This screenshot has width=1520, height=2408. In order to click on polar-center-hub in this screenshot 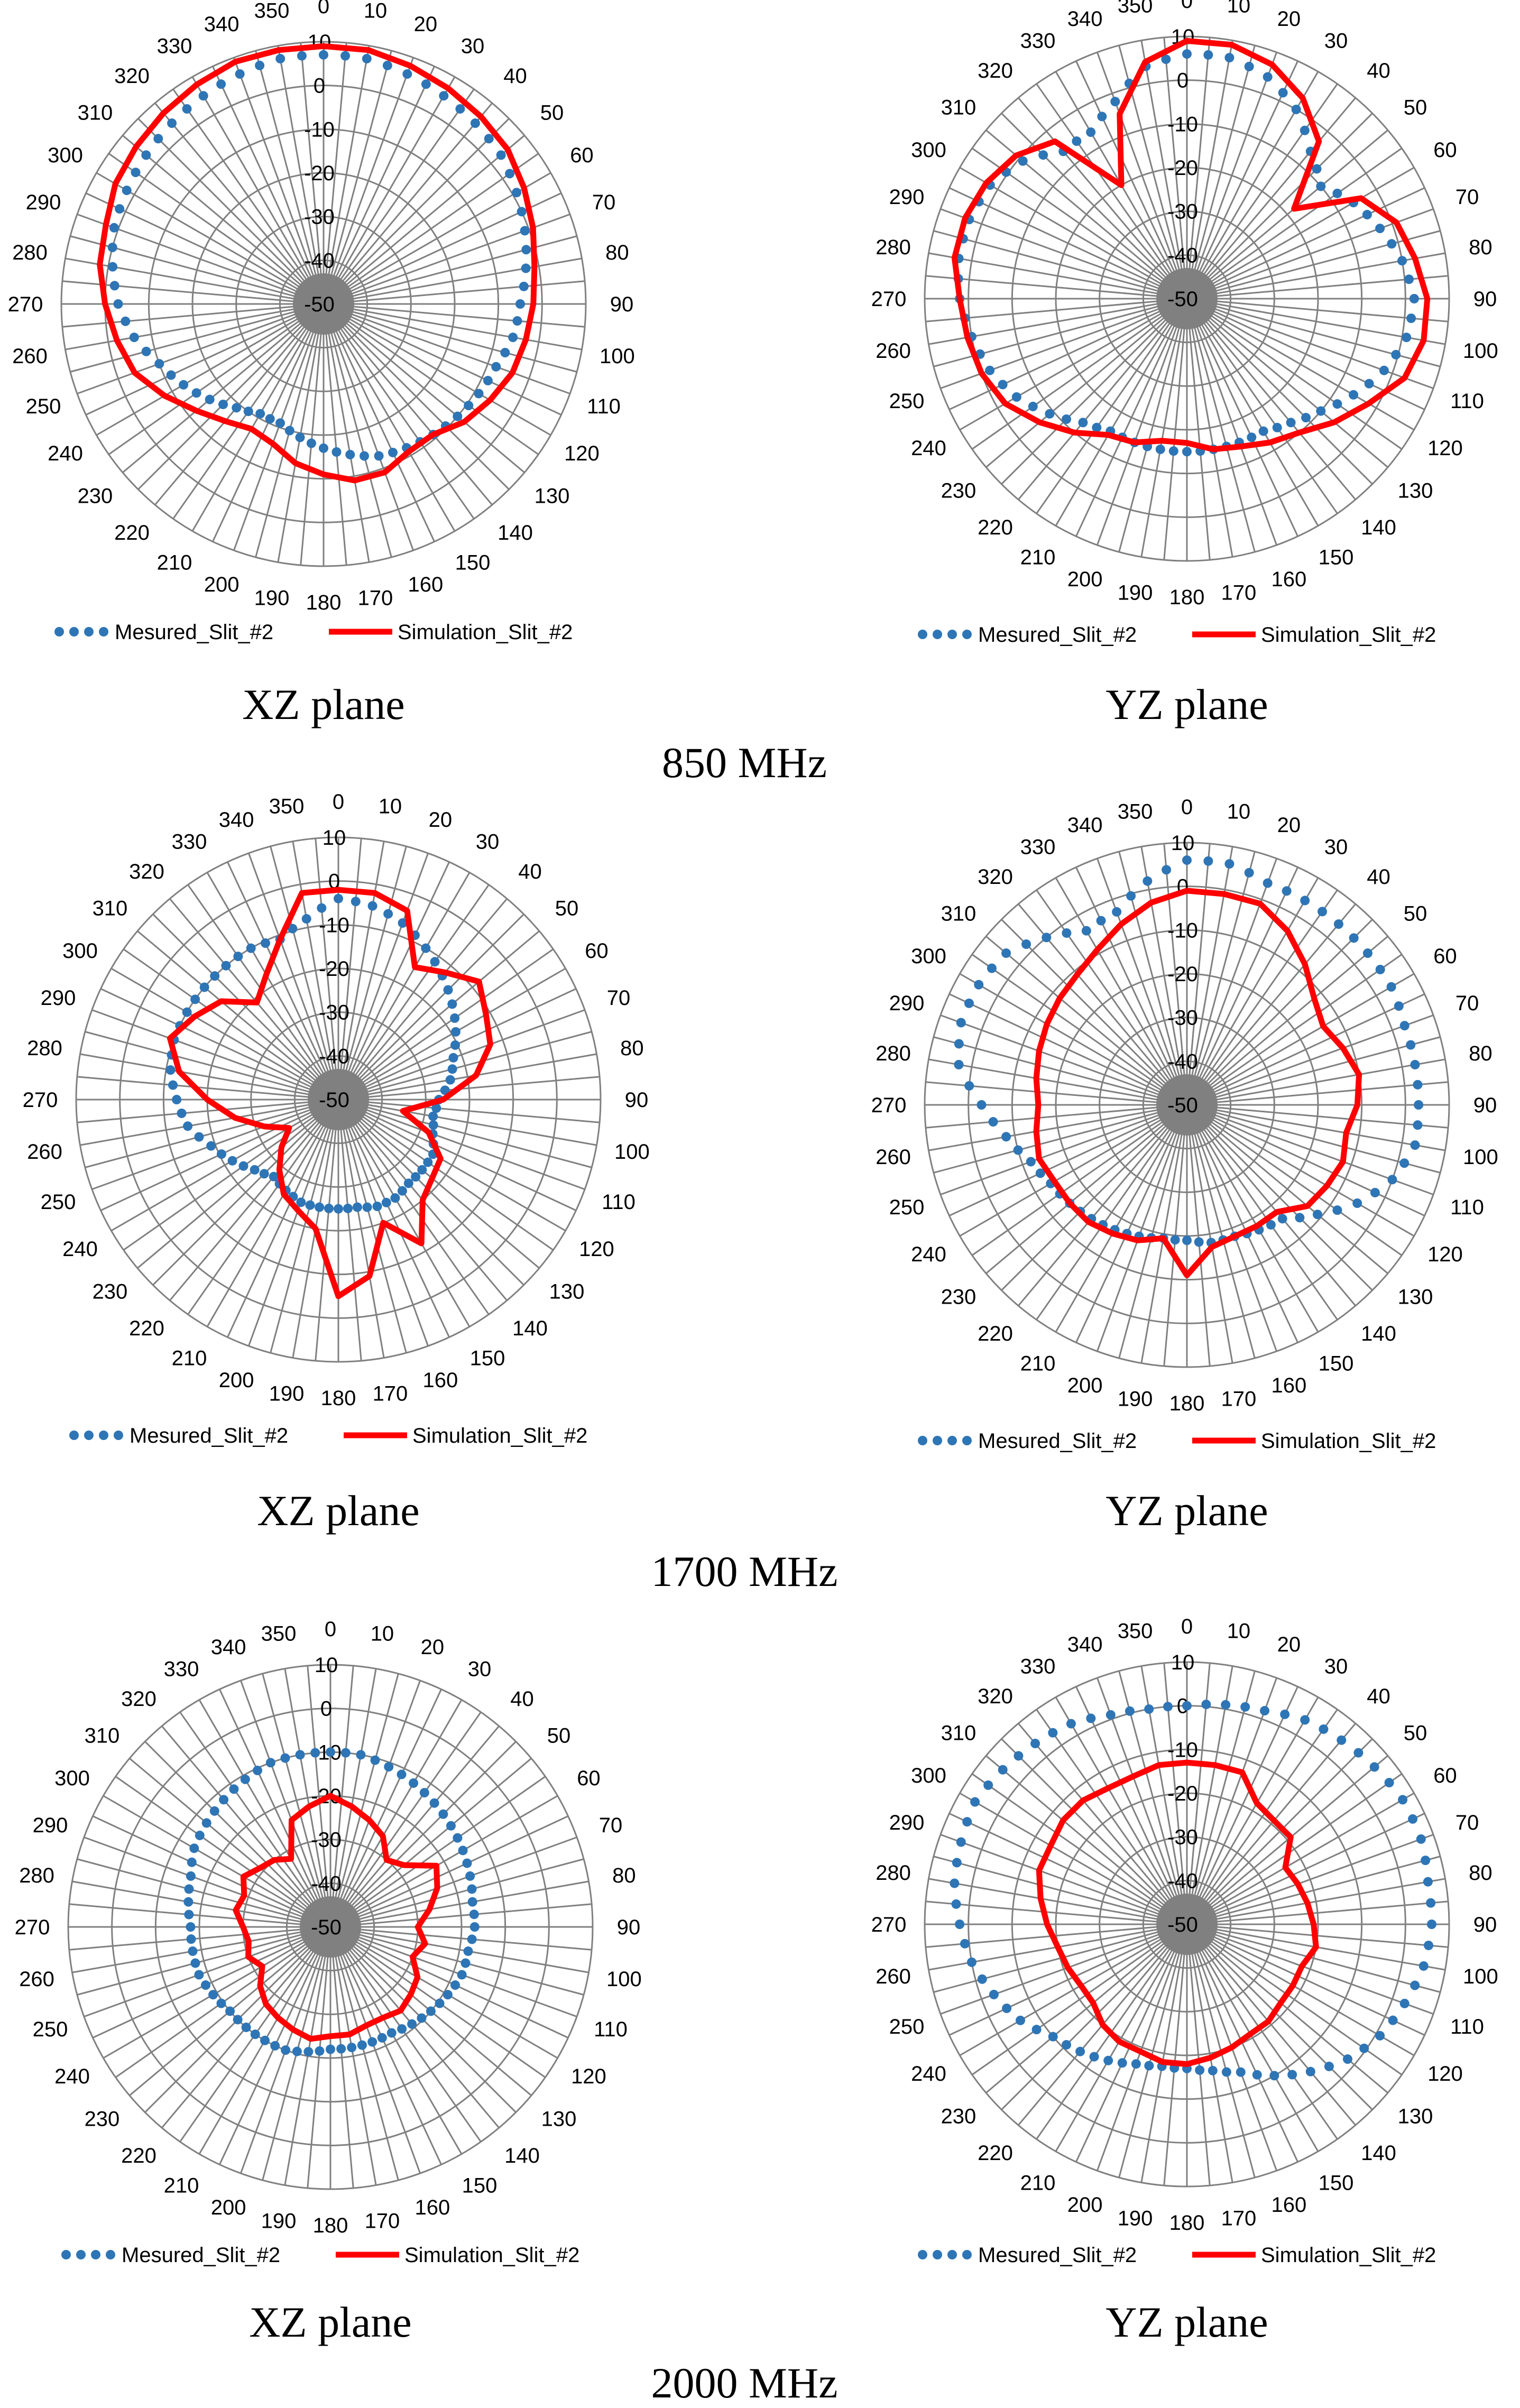, I will do `click(330, 1927)`.